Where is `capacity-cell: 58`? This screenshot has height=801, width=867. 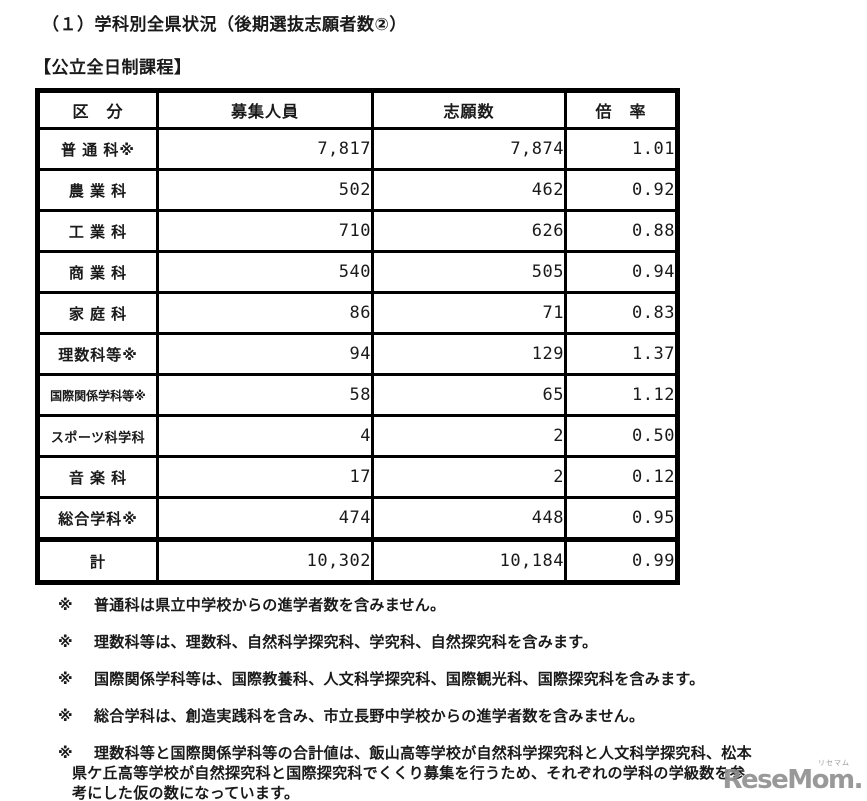
capacity-cell: 58 is located at coordinates (265, 395).